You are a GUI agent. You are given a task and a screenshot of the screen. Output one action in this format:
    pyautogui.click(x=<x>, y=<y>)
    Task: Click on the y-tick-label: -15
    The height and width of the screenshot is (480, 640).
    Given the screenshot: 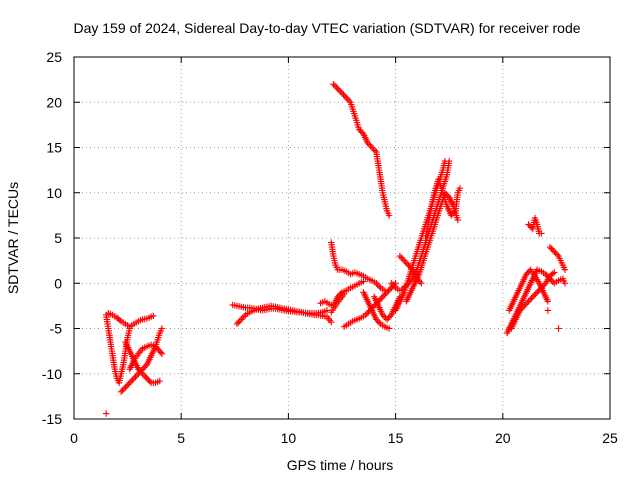 What is the action you would take?
    pyautogui.click(x=52, y=419)
    